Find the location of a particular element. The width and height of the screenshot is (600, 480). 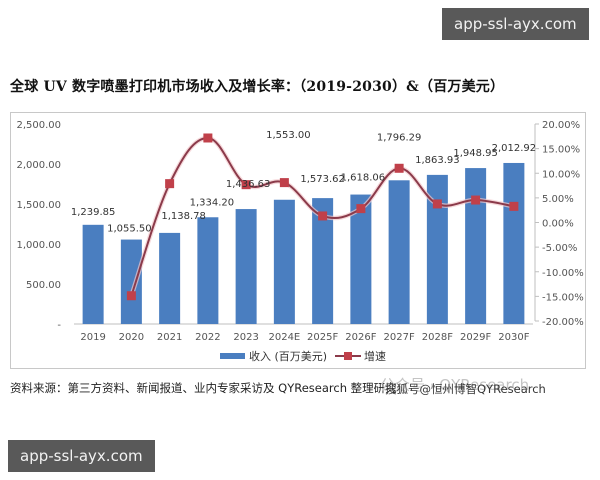

watermark-badge-bottom: app-ssl-ayx.com is located at coordinates (81, 456).